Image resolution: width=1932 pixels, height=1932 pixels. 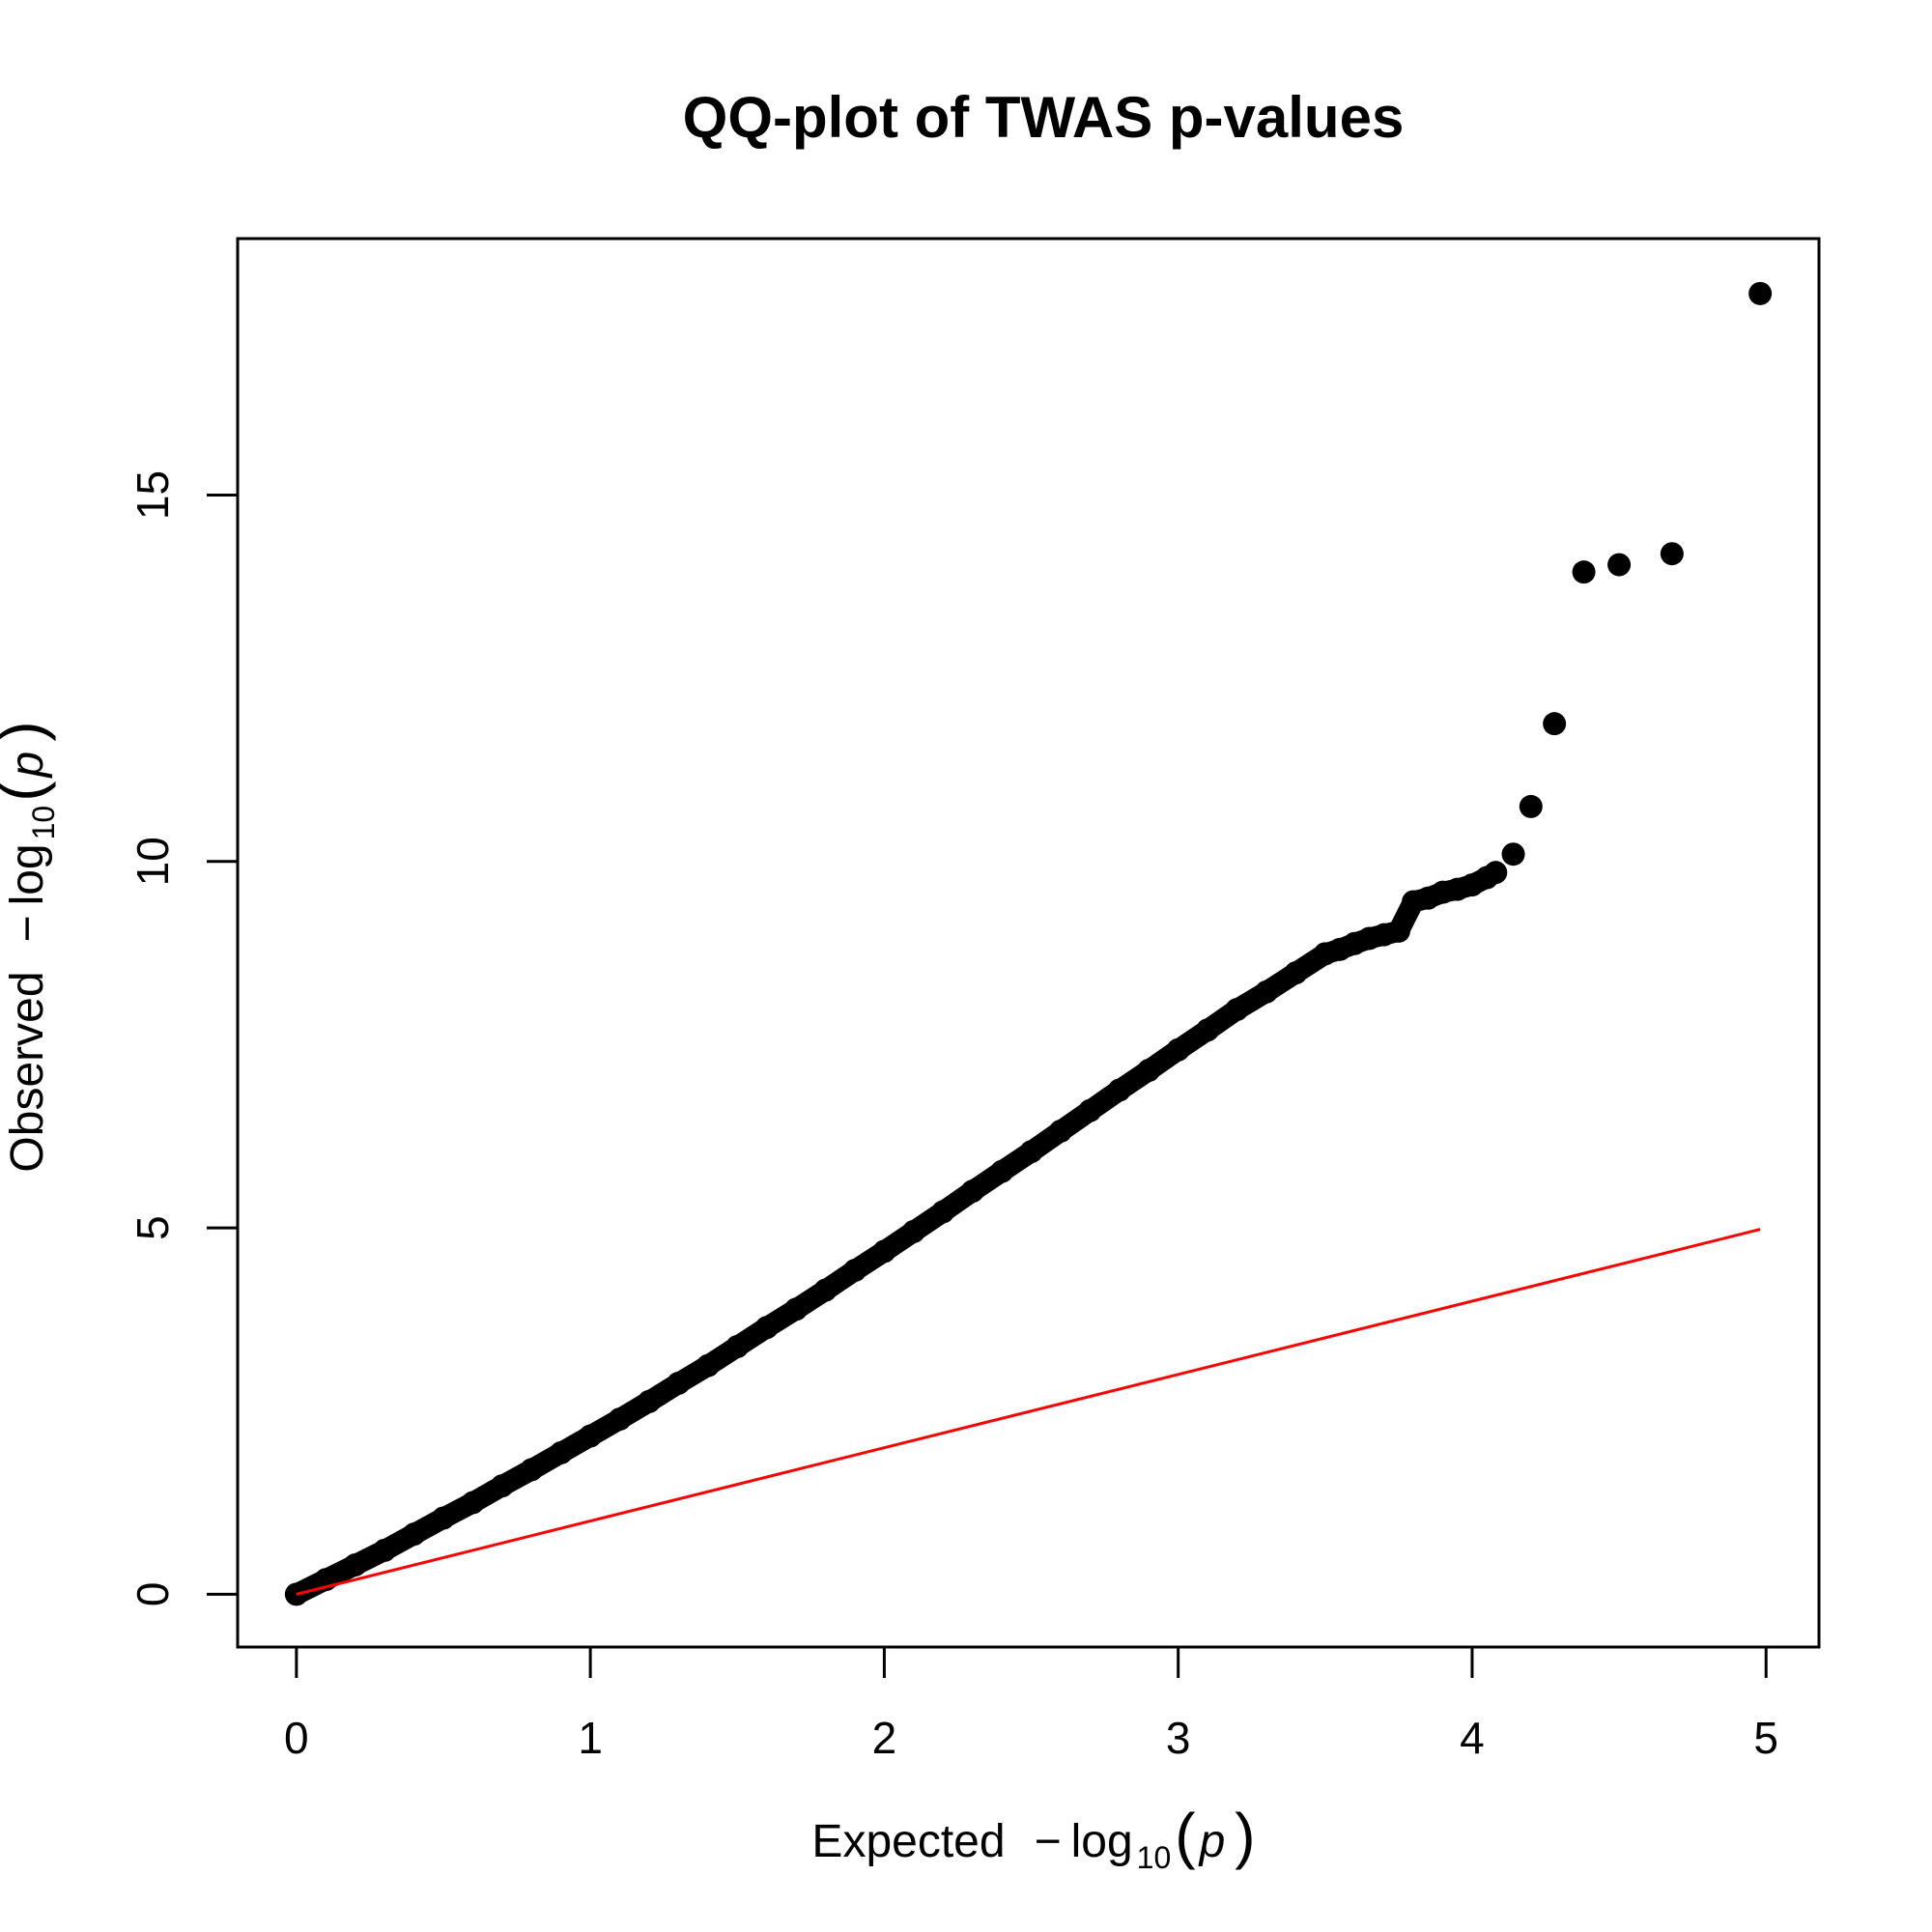 I want to click on x-tick-label: 1, so click(x=590, y=1738).